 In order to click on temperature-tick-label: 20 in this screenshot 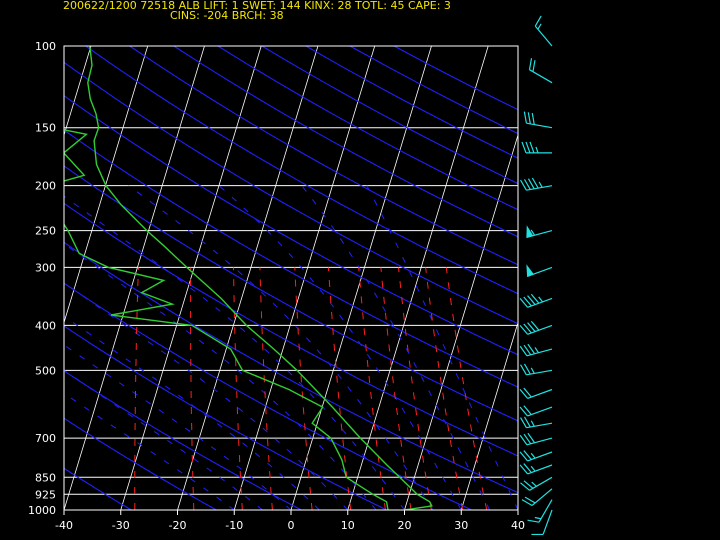, I will do `click(405, 525)`.